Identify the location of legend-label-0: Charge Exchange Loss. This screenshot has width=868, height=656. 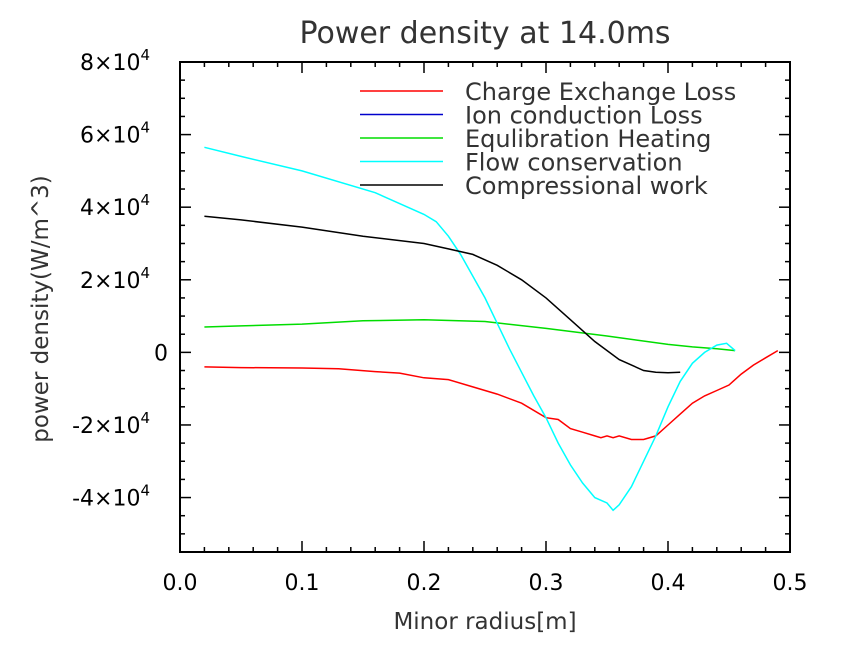
(600, 92).